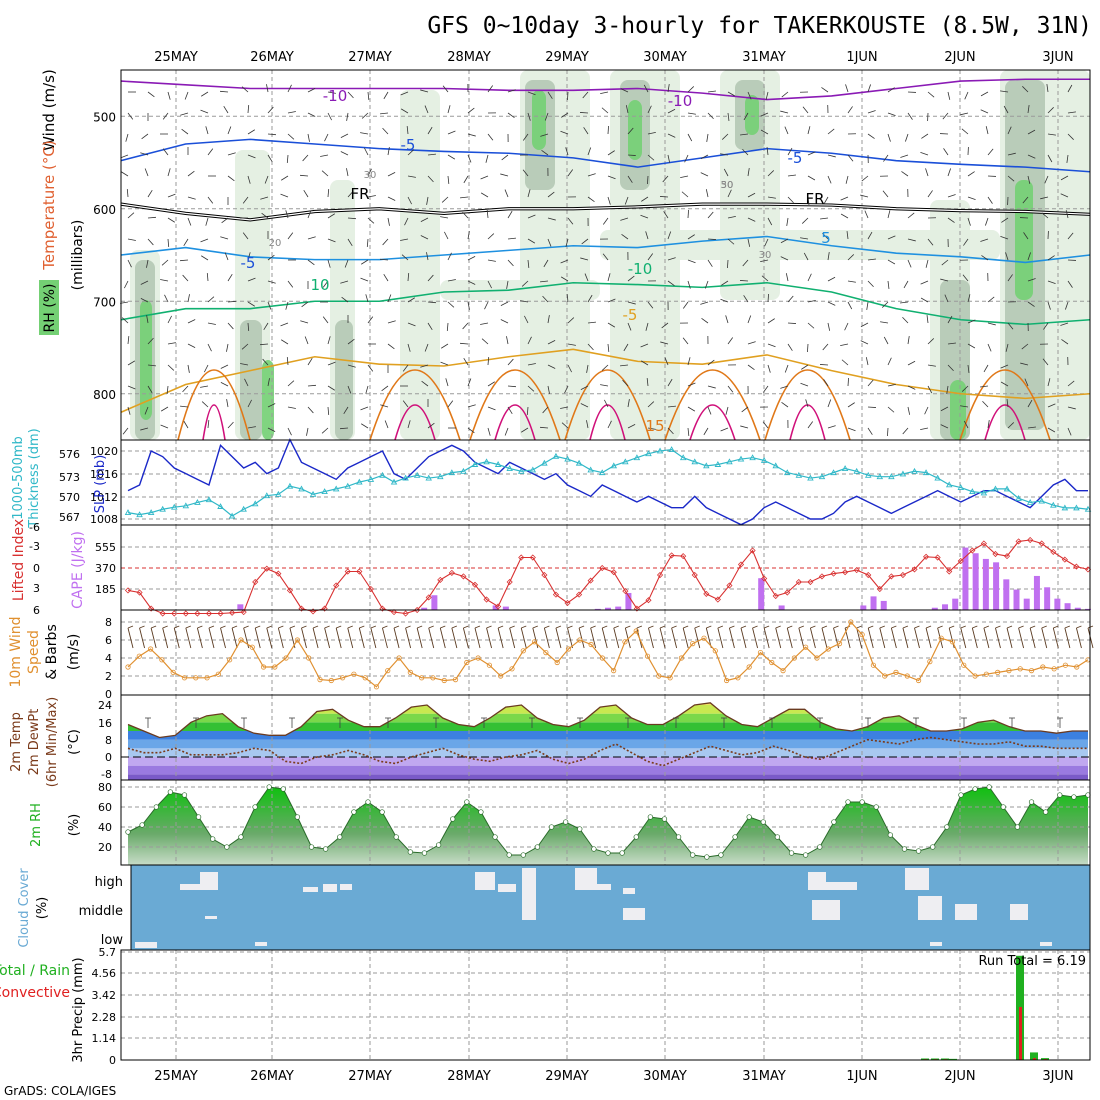 This screenshot has height=1100, width=1100. Describe the element at coordinates (176, 57) in the screenshot. I see `date-label: 25MAY` at that location.